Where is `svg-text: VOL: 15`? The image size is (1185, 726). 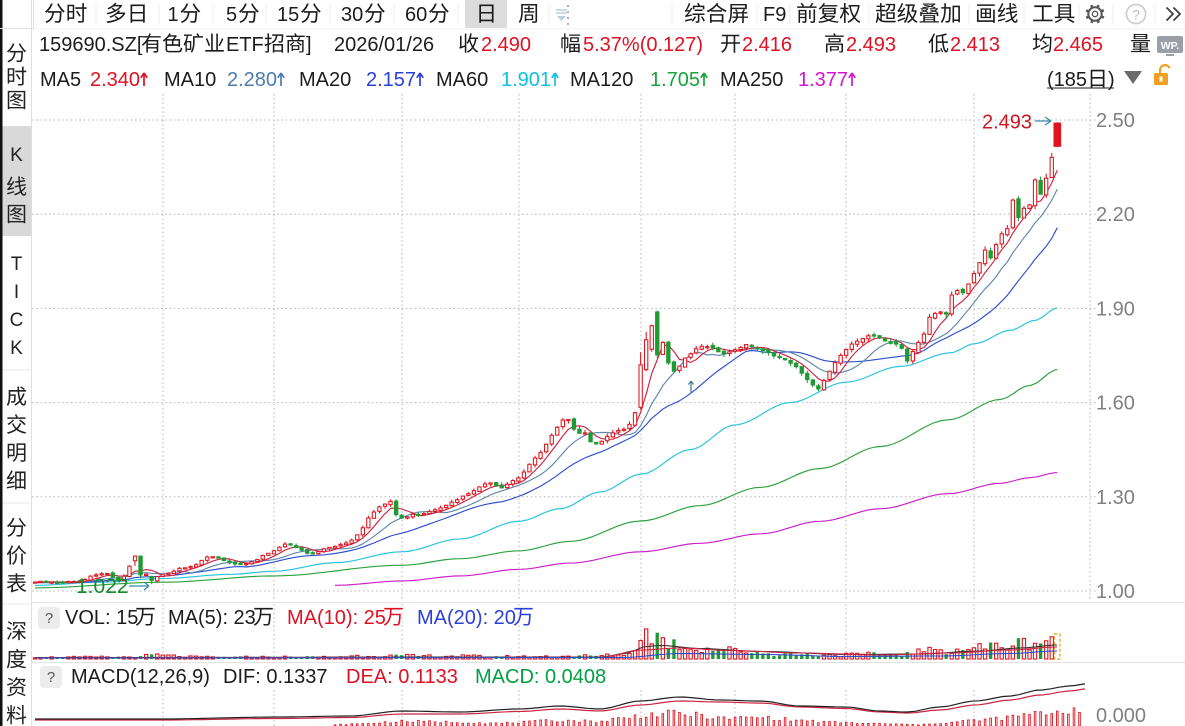 svg-text: VOL: 15 is located at coordinates (101, 618).